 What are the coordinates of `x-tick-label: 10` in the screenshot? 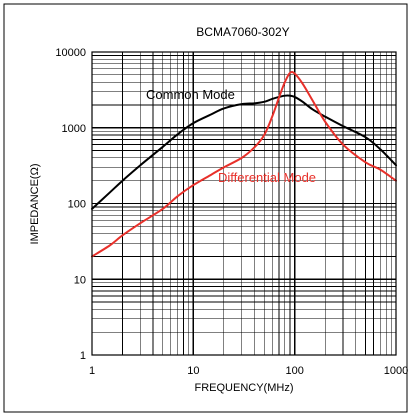 It's located at (193, 371).